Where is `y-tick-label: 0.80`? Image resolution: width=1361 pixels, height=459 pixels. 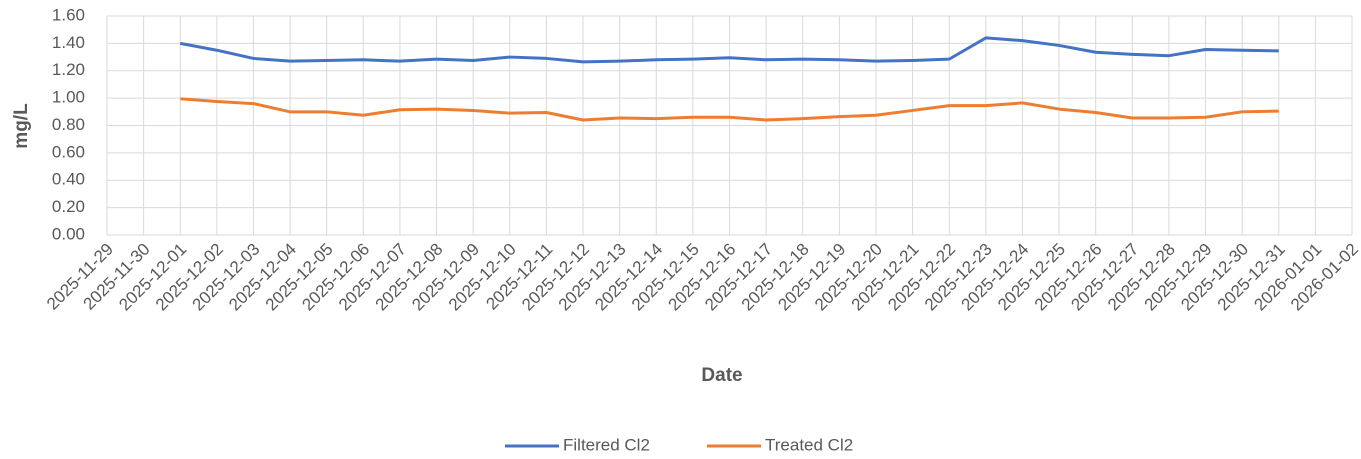
y-tick-label: 0.80 is located at coordinates (68, 124).